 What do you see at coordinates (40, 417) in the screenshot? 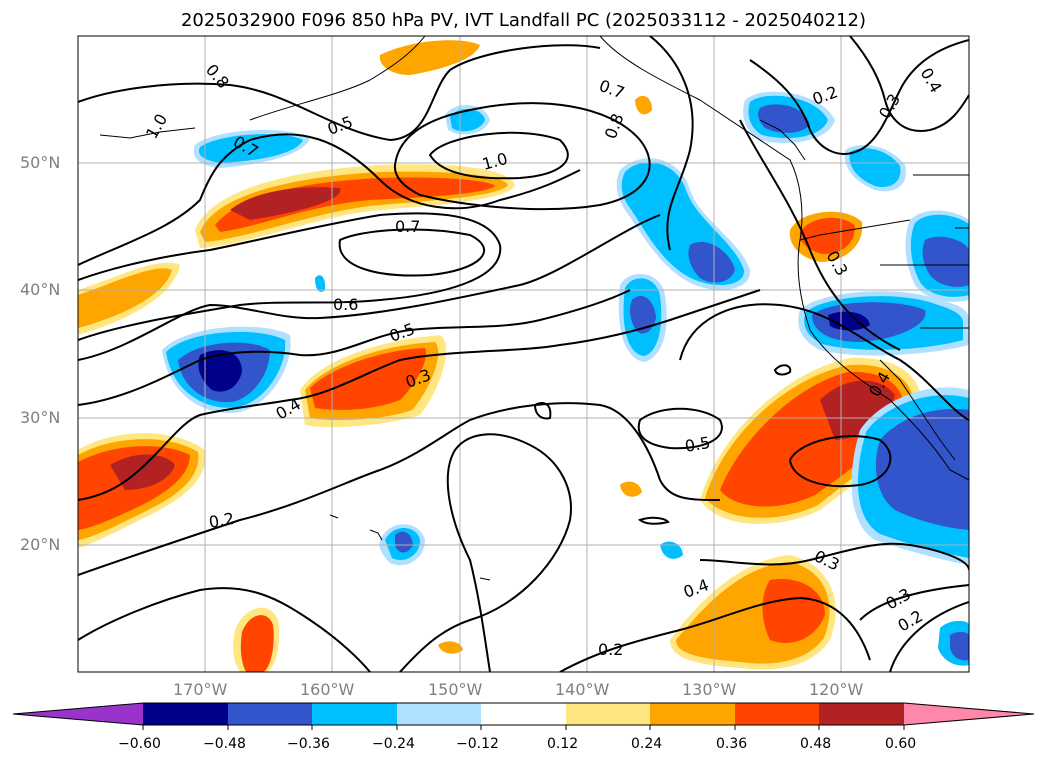
I see `lat-label: 30°N` at bounding box center [40, 417].